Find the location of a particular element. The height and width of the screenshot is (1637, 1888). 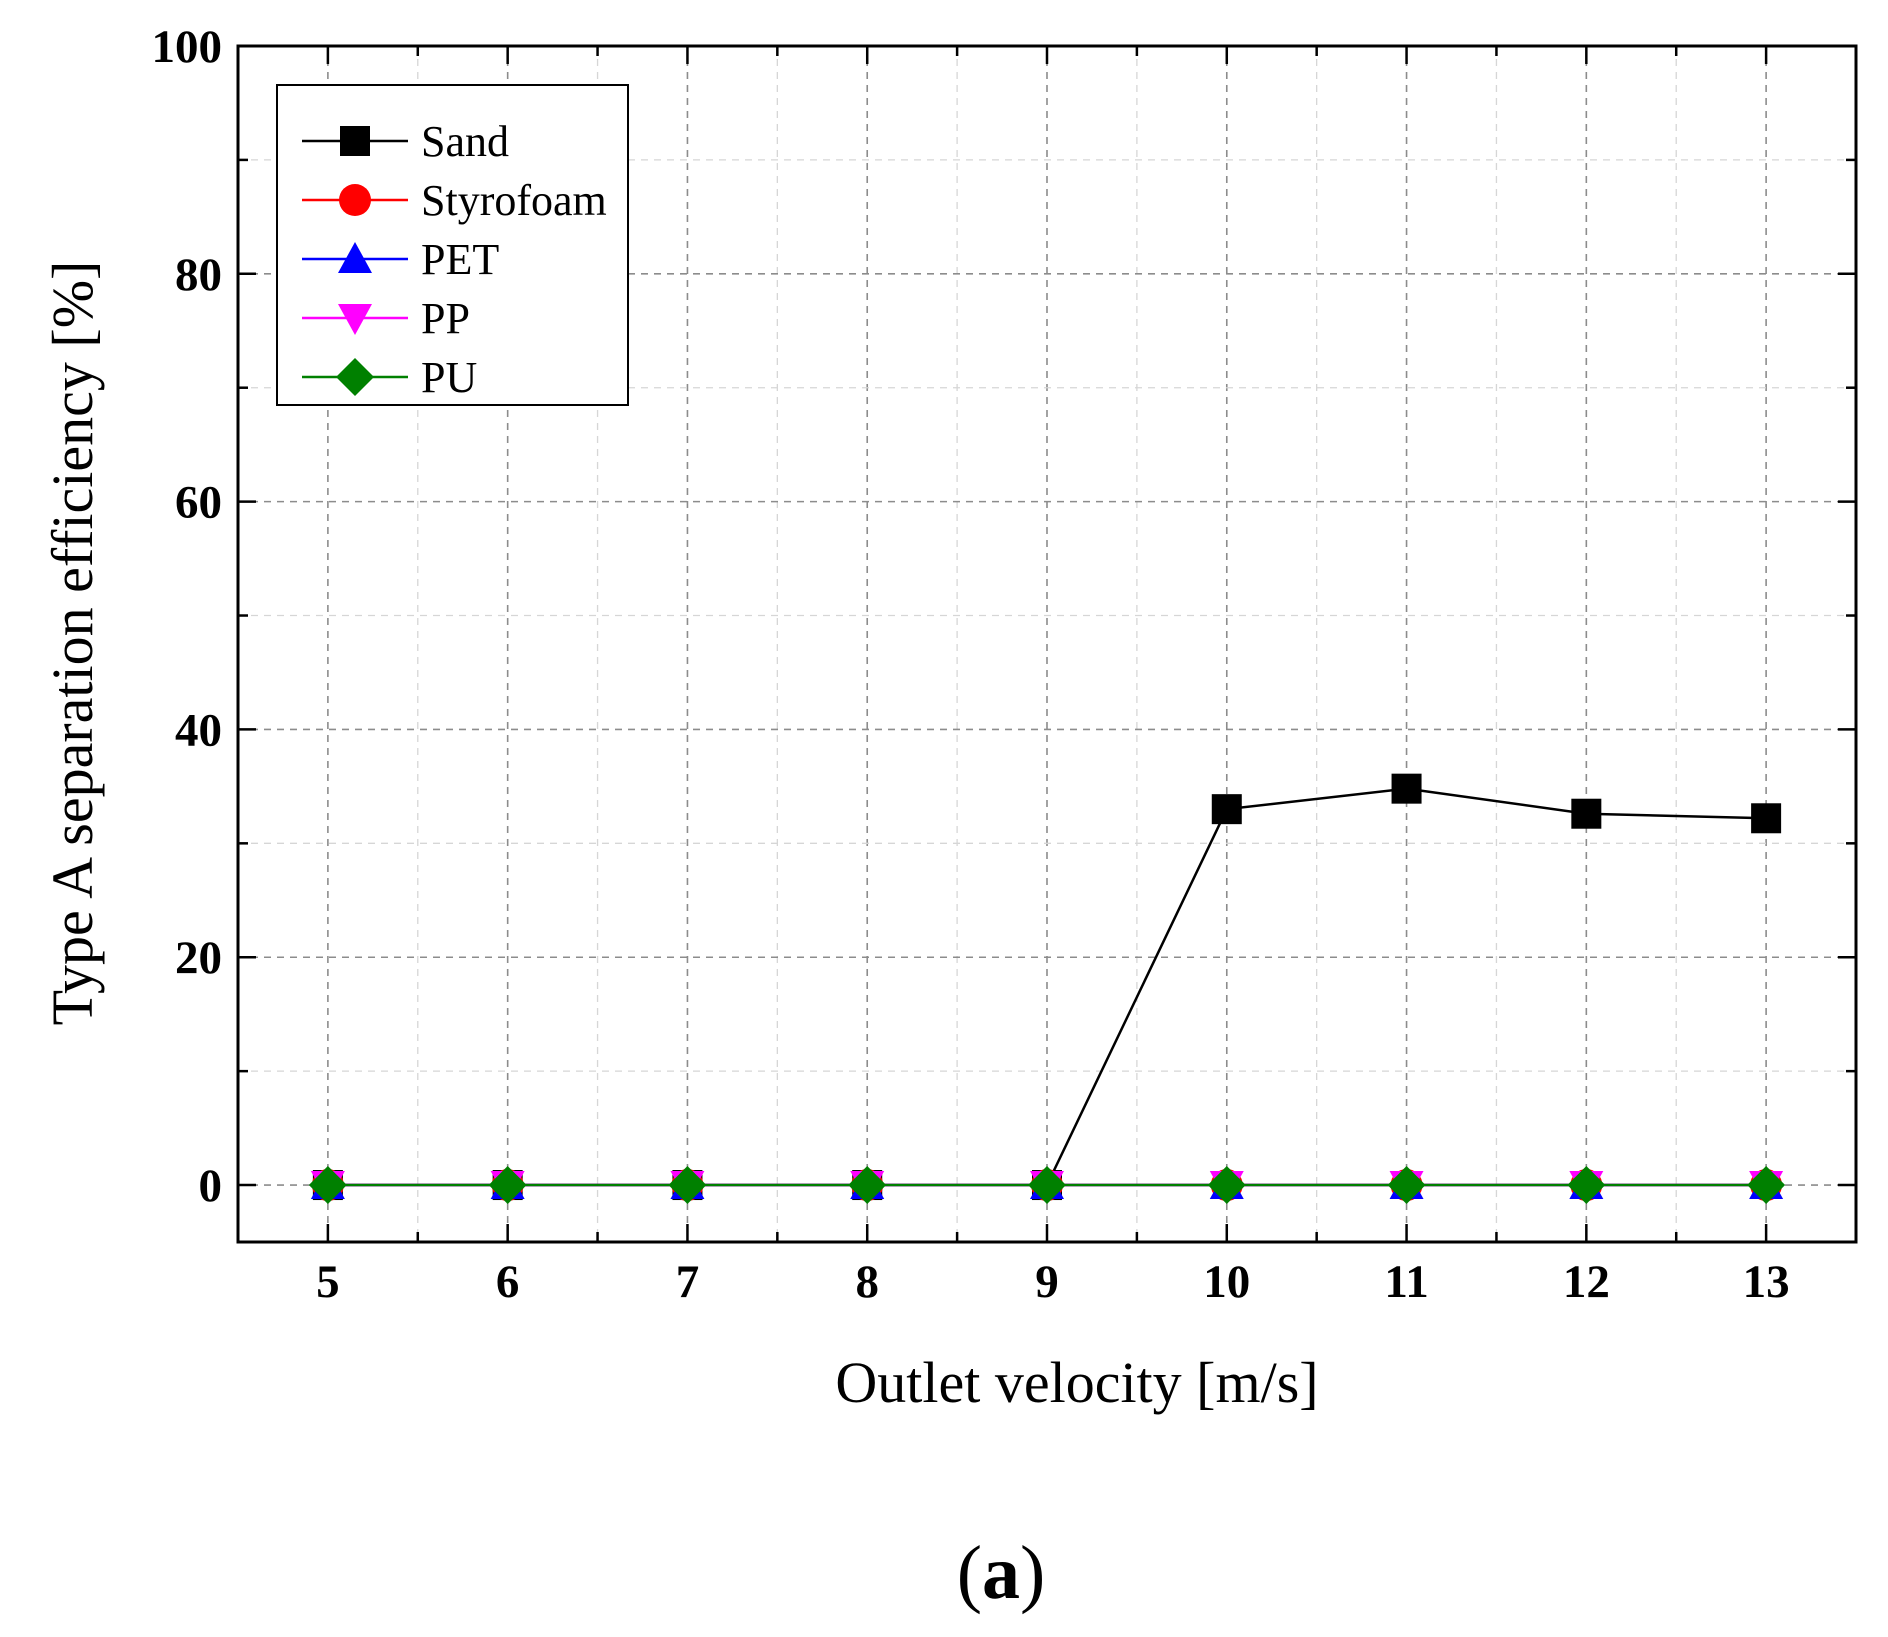

x-tick-label: 8 is located at coordinates (867, 1282).